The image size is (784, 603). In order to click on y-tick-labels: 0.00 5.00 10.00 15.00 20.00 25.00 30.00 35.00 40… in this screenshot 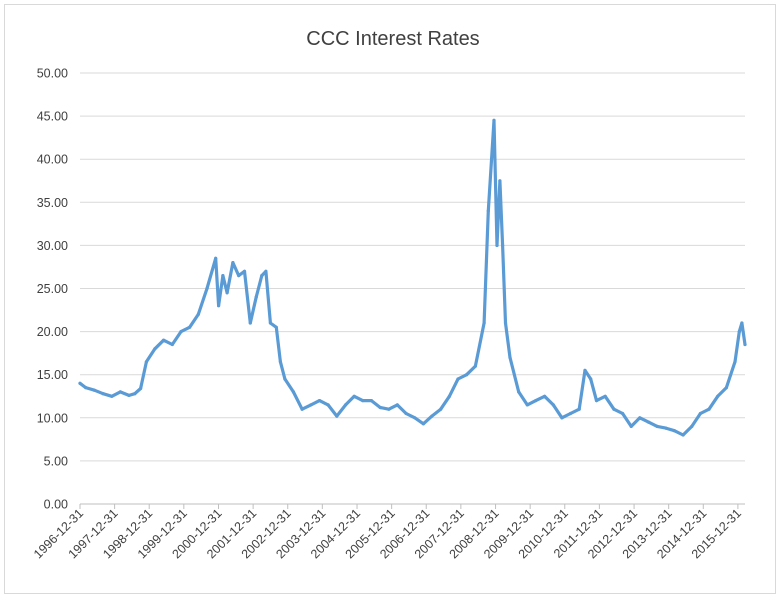, I will do `click(52, 289)`.